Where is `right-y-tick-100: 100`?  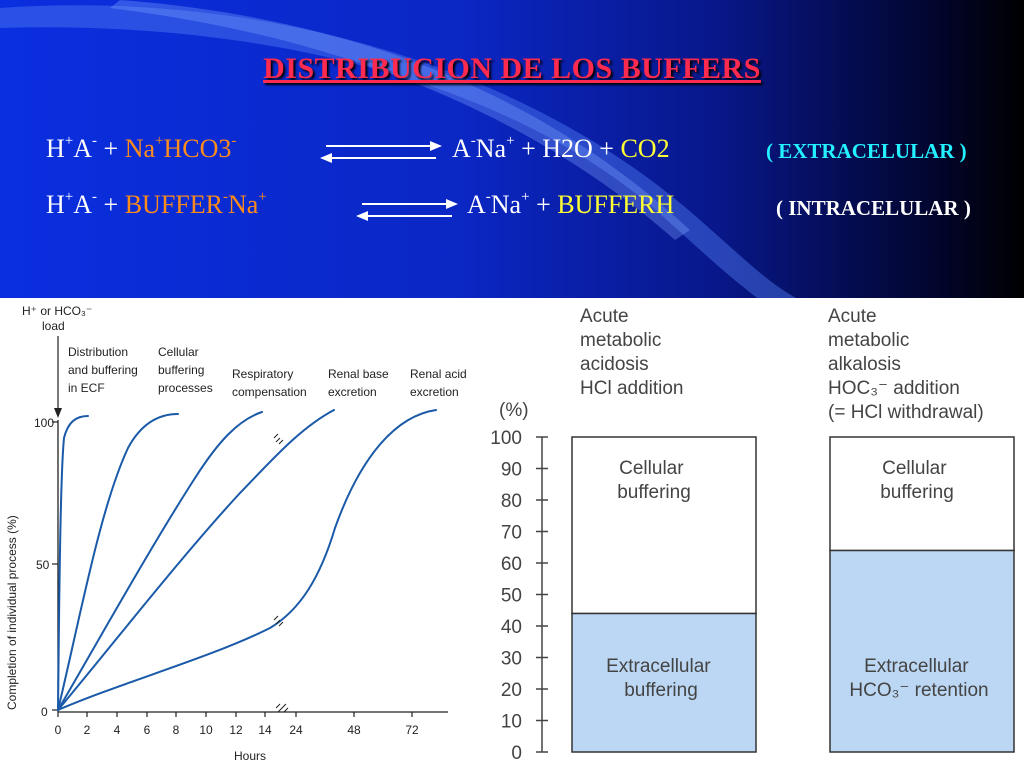
right-y-tick-100: 100 is located at coordinates (506, 438).